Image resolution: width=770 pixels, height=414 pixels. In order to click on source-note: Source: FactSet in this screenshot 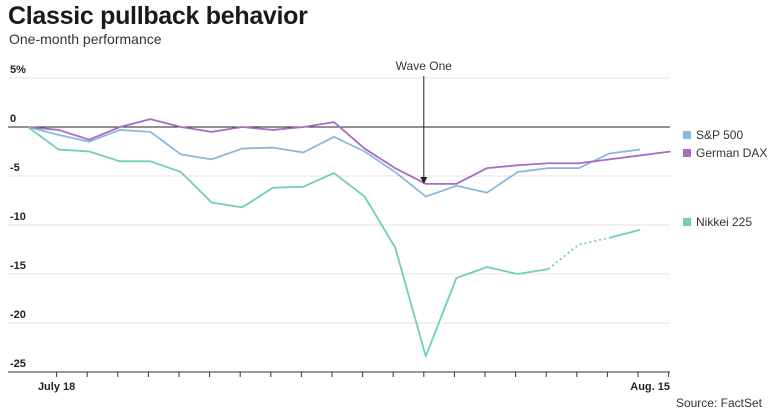, I will do `click(718, 403)`.